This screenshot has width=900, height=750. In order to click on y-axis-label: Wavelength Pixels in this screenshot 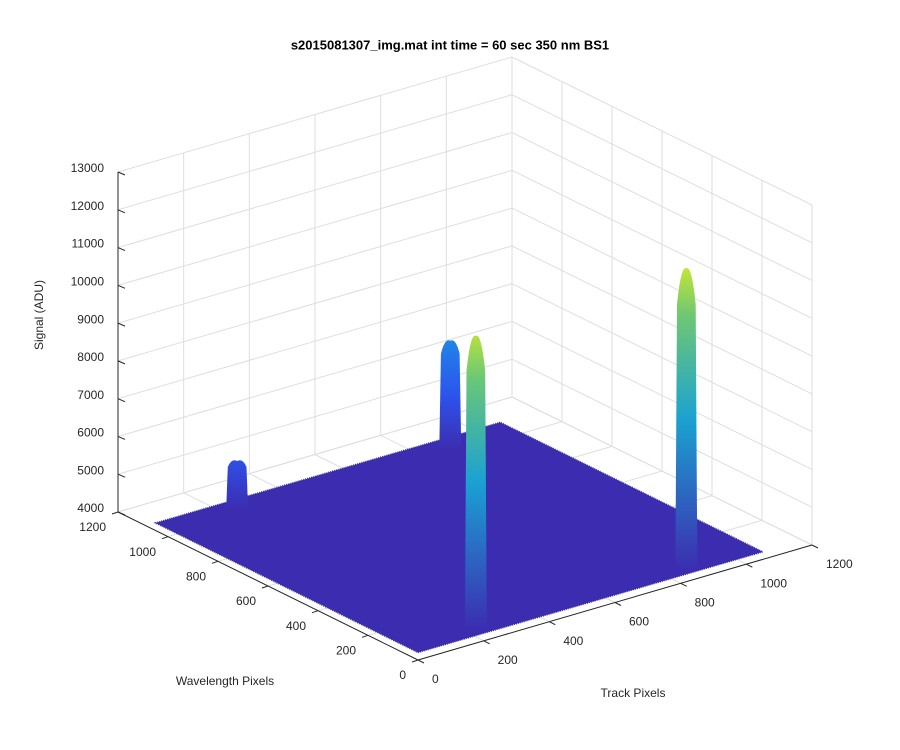, I will do `click(225, 681)`.